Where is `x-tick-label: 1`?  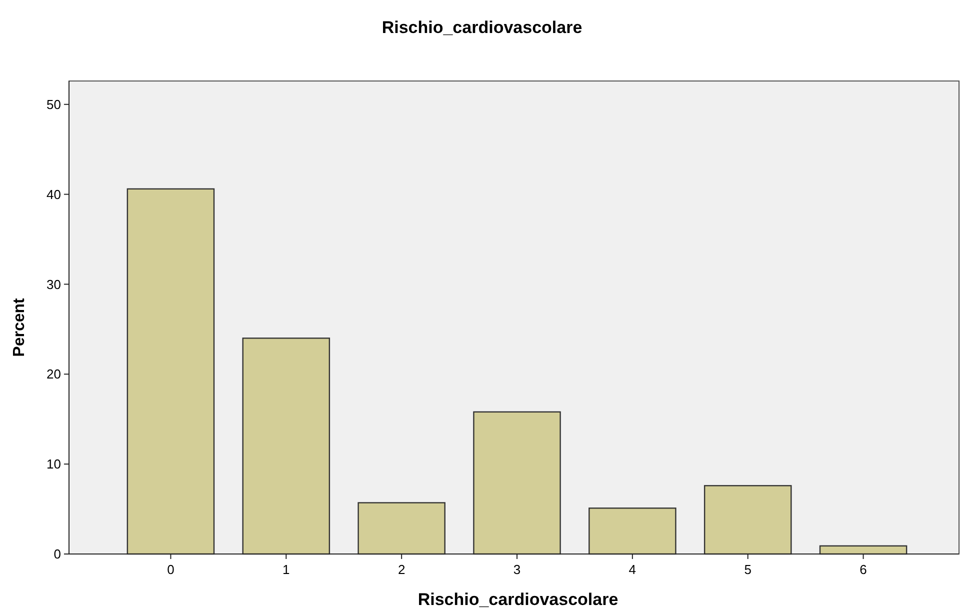 x-tick-label: 1 is located at coordinates (286, 569).